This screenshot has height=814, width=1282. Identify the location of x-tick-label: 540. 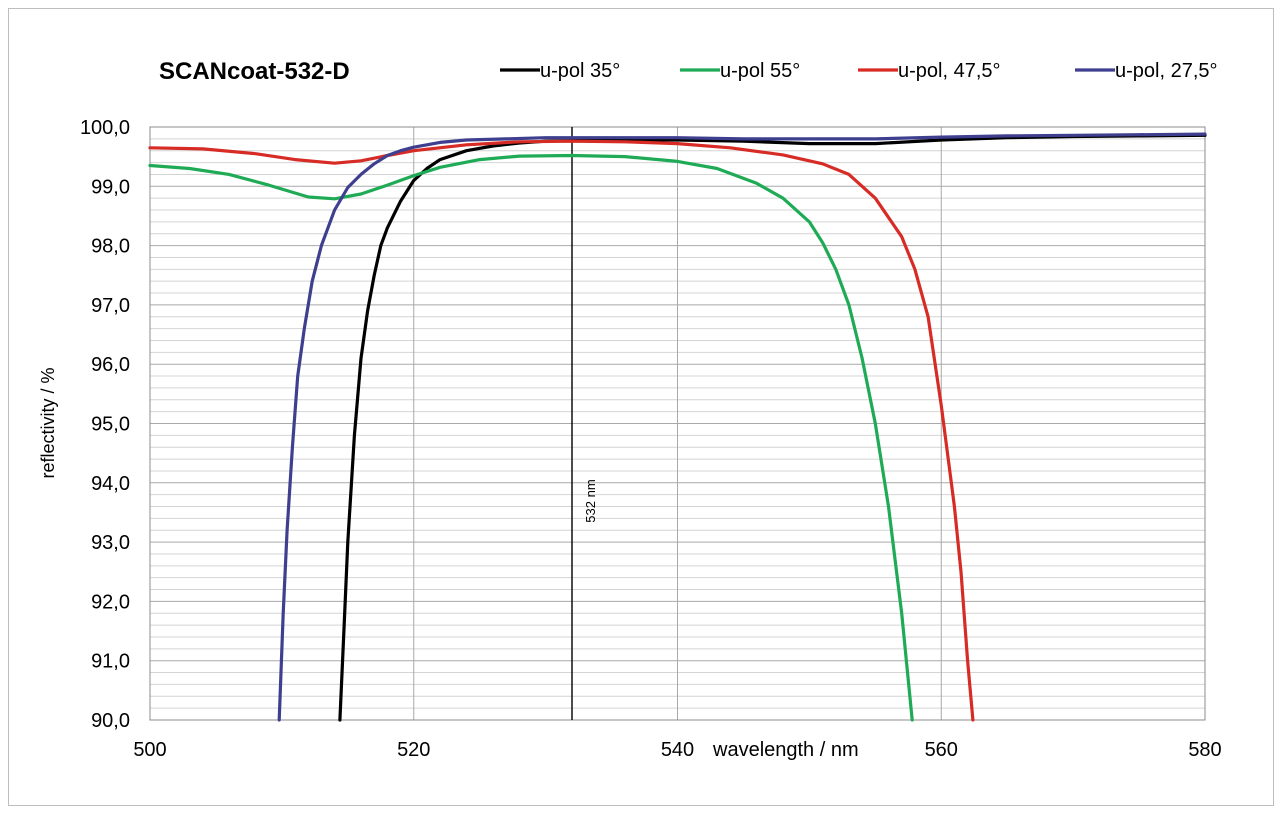
(677, 750).